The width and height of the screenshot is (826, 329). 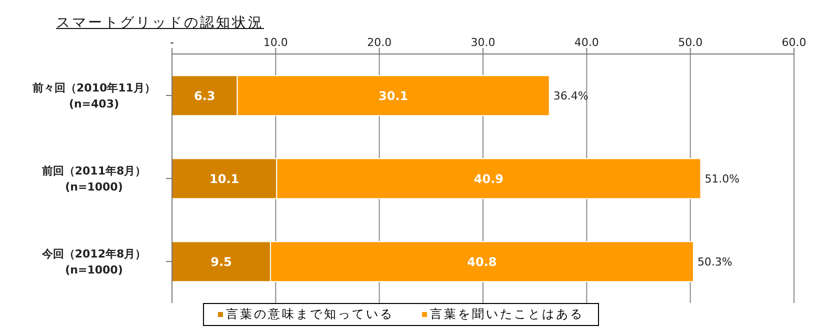 What do you see at coordinates (690, 42) in the screenshot?
I see `x-tick-label: 50.0` at bounding box center [690, 42].